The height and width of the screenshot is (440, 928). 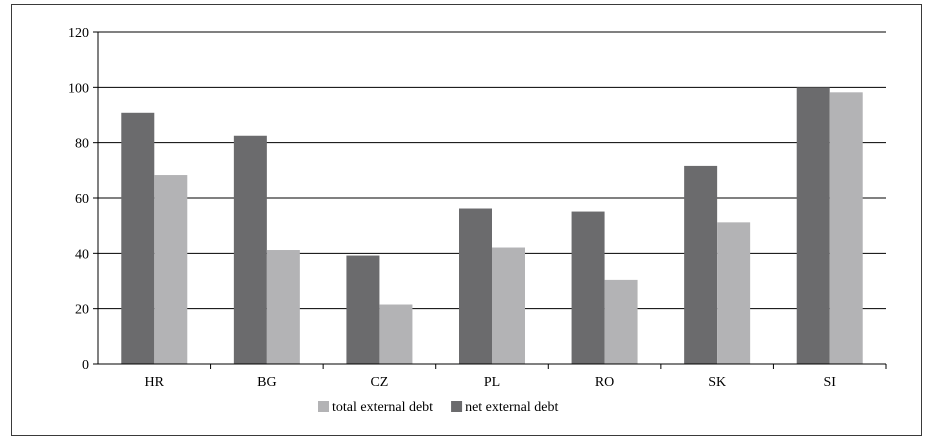 What do you see at coordinates (829, 382) in the screenshot?
I see `x-tick-label: SI` at bounding box center [829, 382].